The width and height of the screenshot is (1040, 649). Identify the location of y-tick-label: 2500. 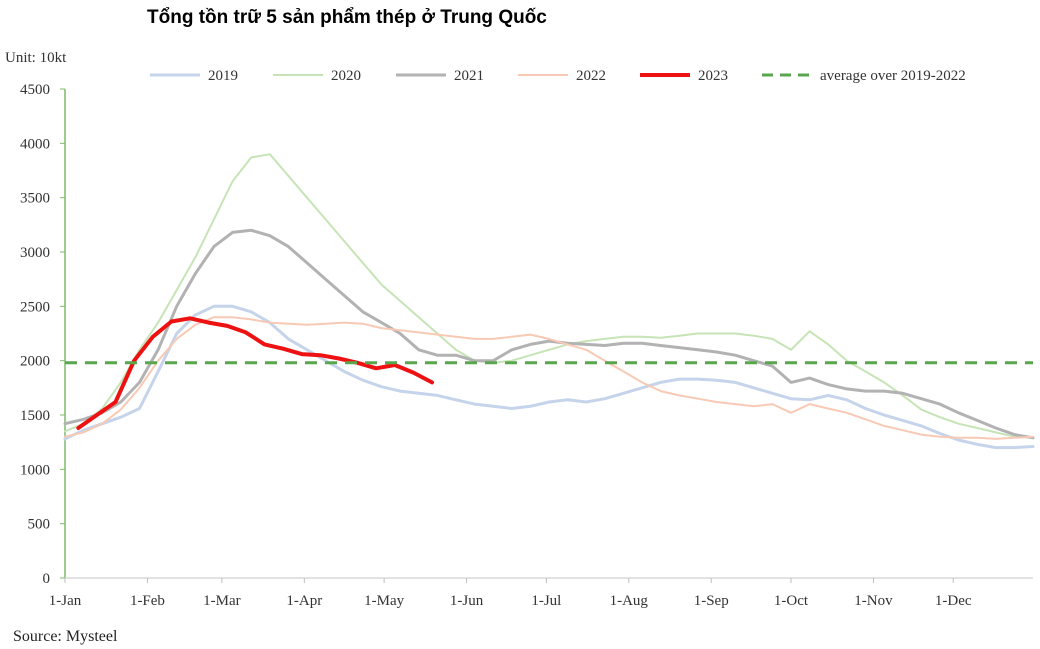
(35, 307).